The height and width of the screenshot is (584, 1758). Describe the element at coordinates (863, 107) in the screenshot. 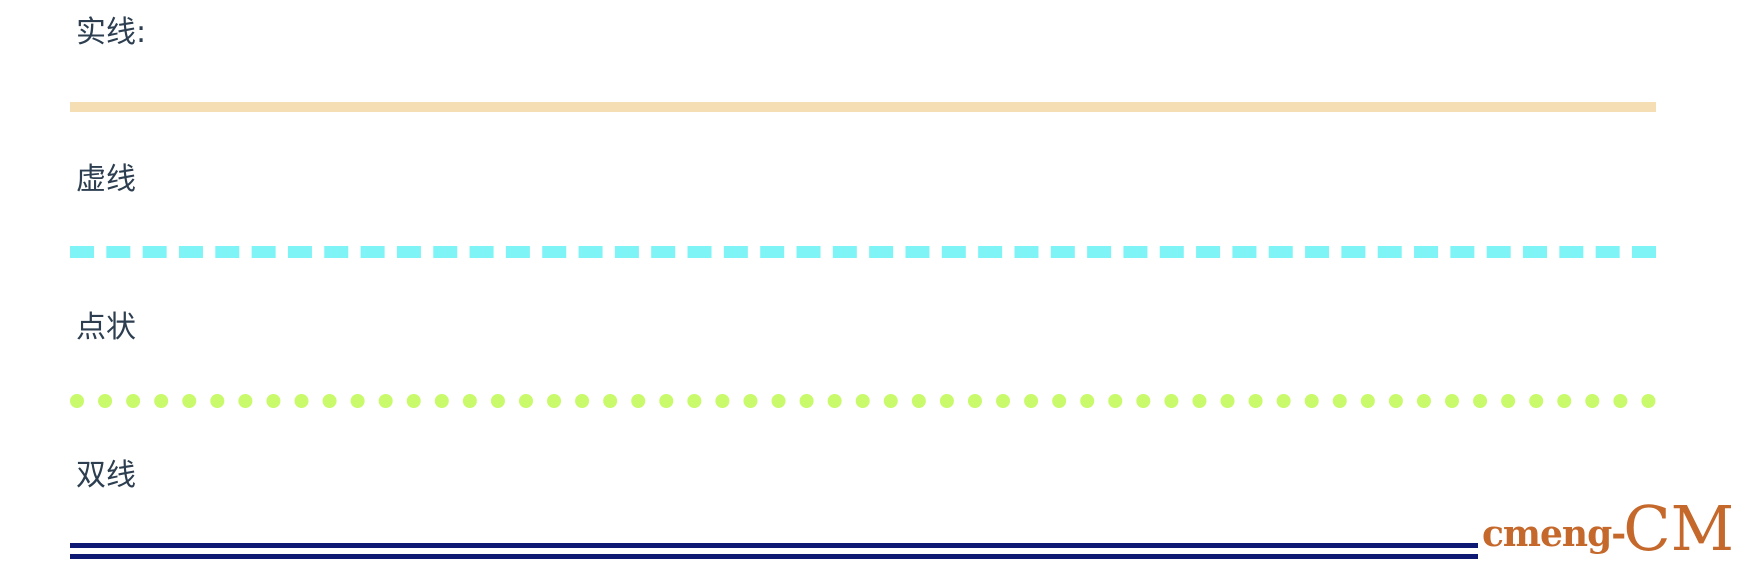

I see `solid-line` at that location.